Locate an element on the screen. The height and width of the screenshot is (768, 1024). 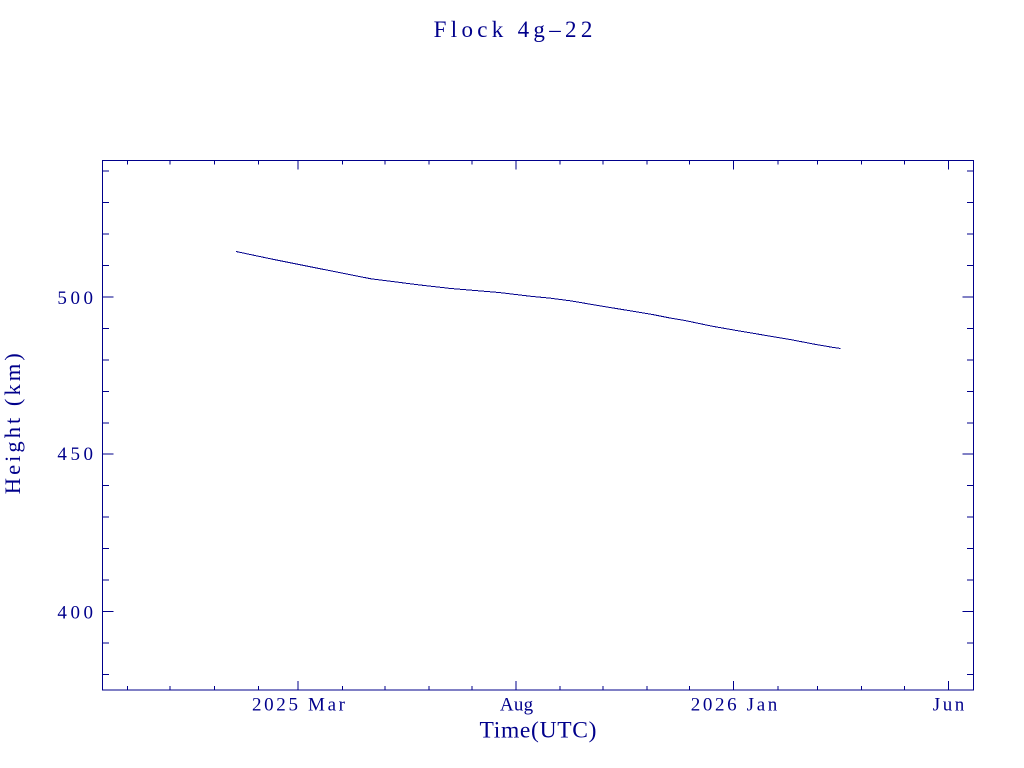
svg-text: 2026 Jan is located at coordinates (734, 704).